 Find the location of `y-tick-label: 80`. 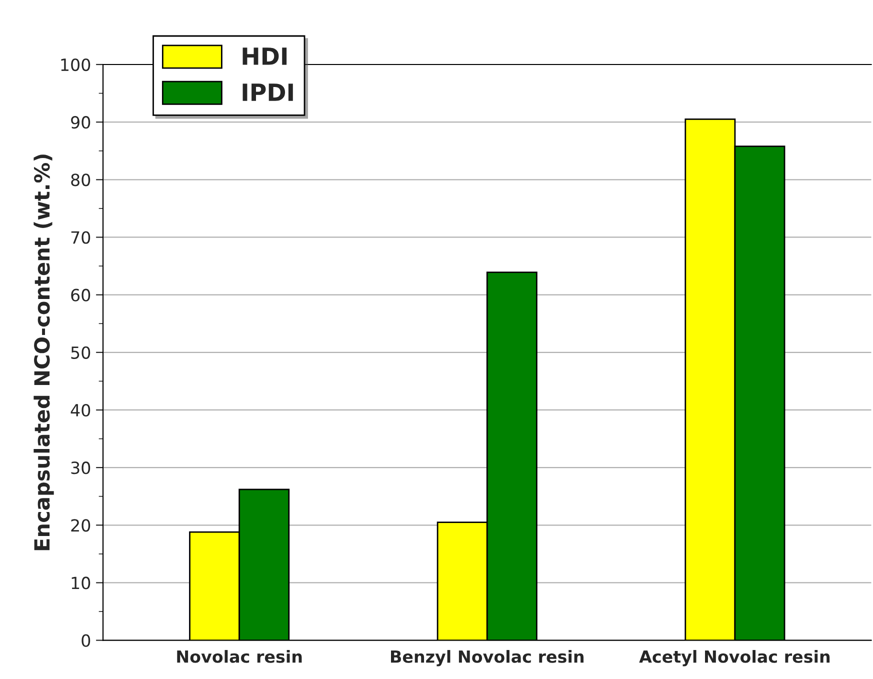

y-tick-label: 80 is located at coordinates (80, 180).